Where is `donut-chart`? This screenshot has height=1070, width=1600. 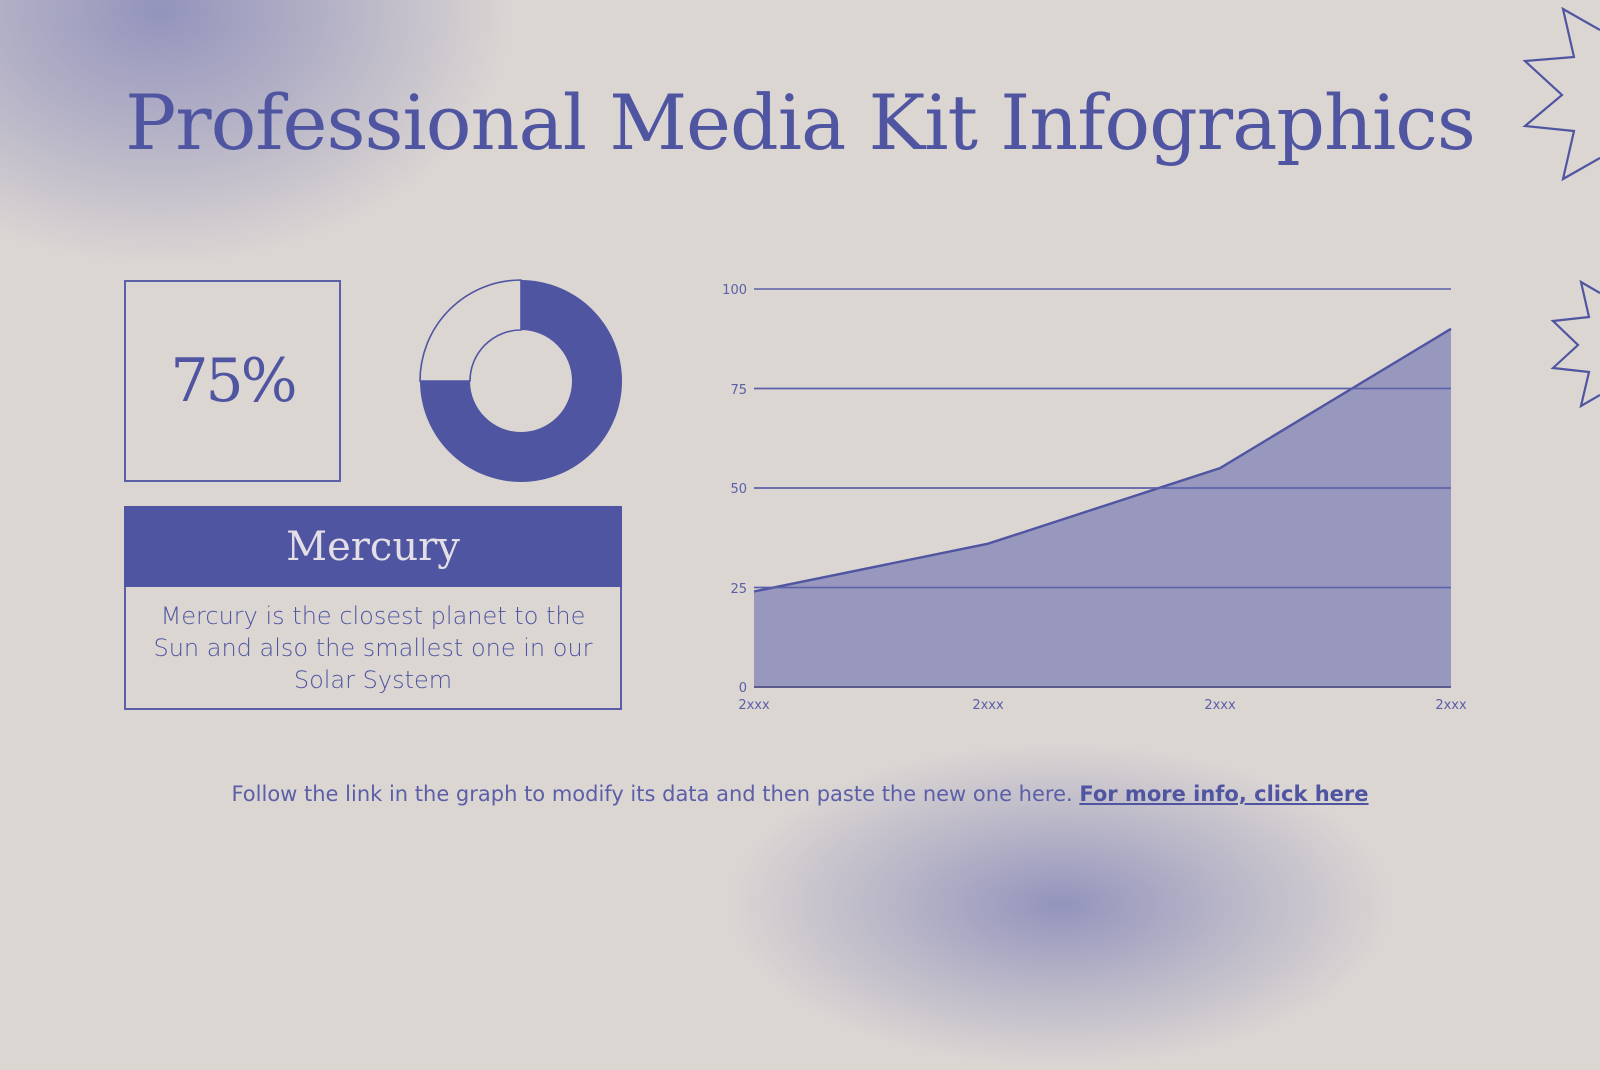 donut-chart is located at coordinates (520, 380).